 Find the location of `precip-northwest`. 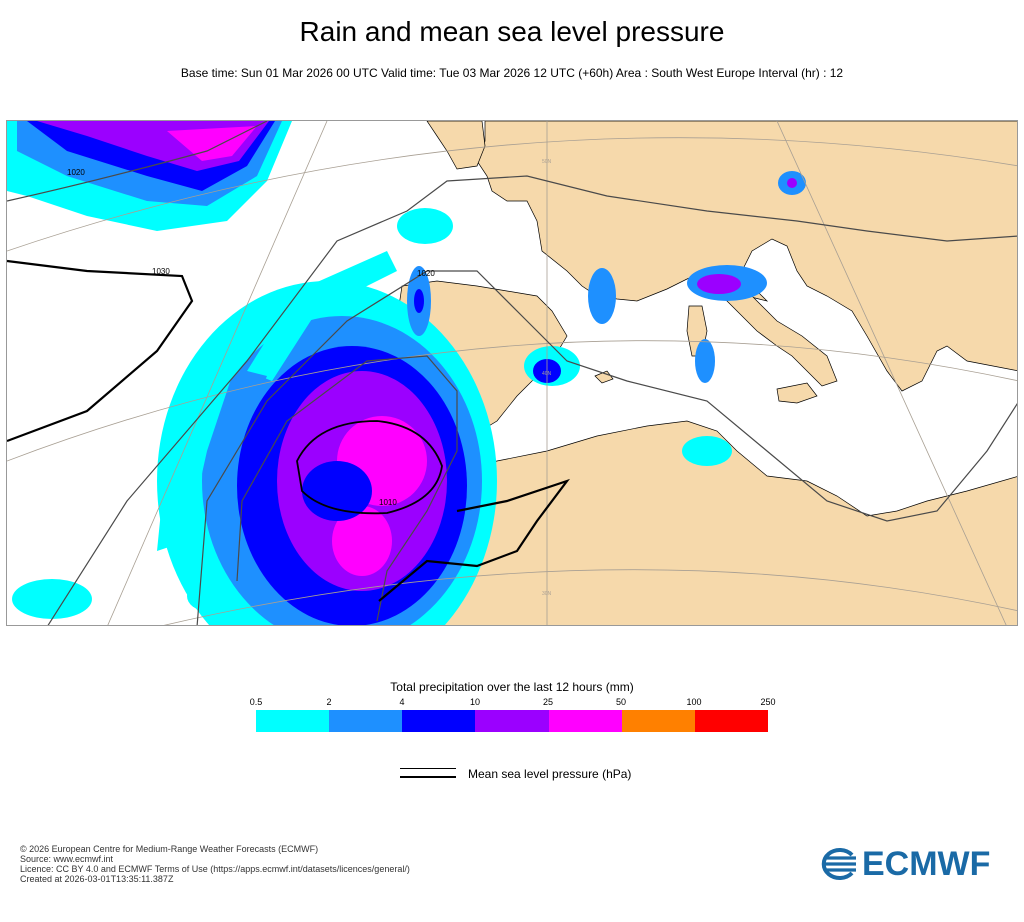

precip-northwest is located at coordinates (149, 176).